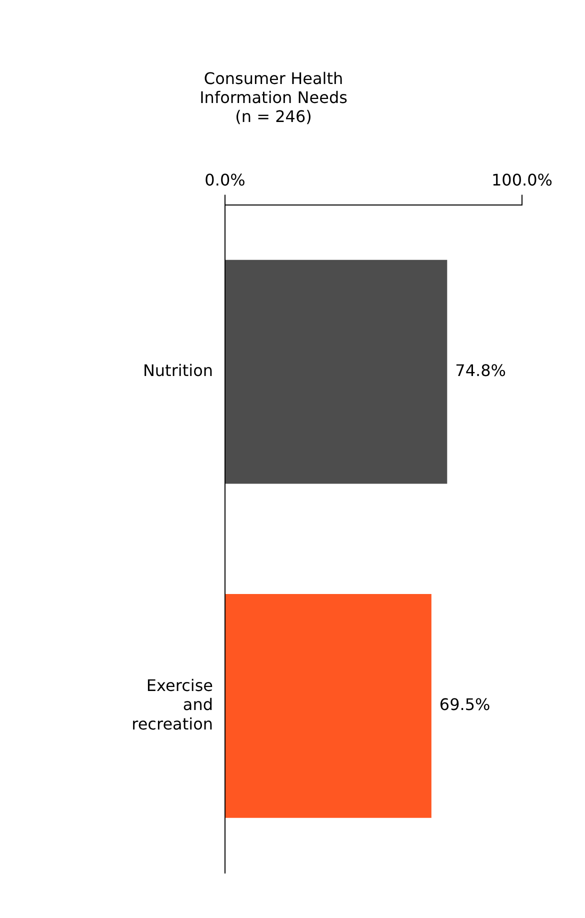 This screenshot has width=585, height=918. Describe the element at coordinates (480, 370) in the screenshot. I see `data-label: 74.8%` at that location.